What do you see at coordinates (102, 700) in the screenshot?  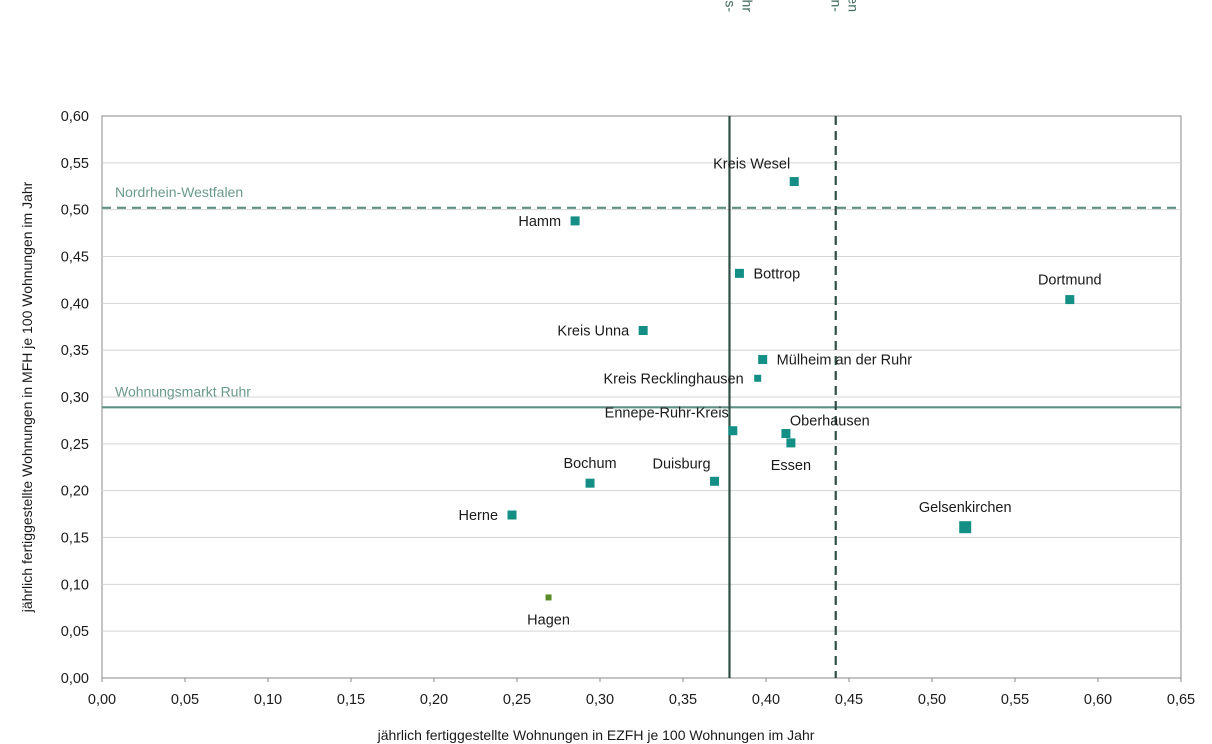 I see `x-tick-label: 0,00` at bounding box center [102, 700].